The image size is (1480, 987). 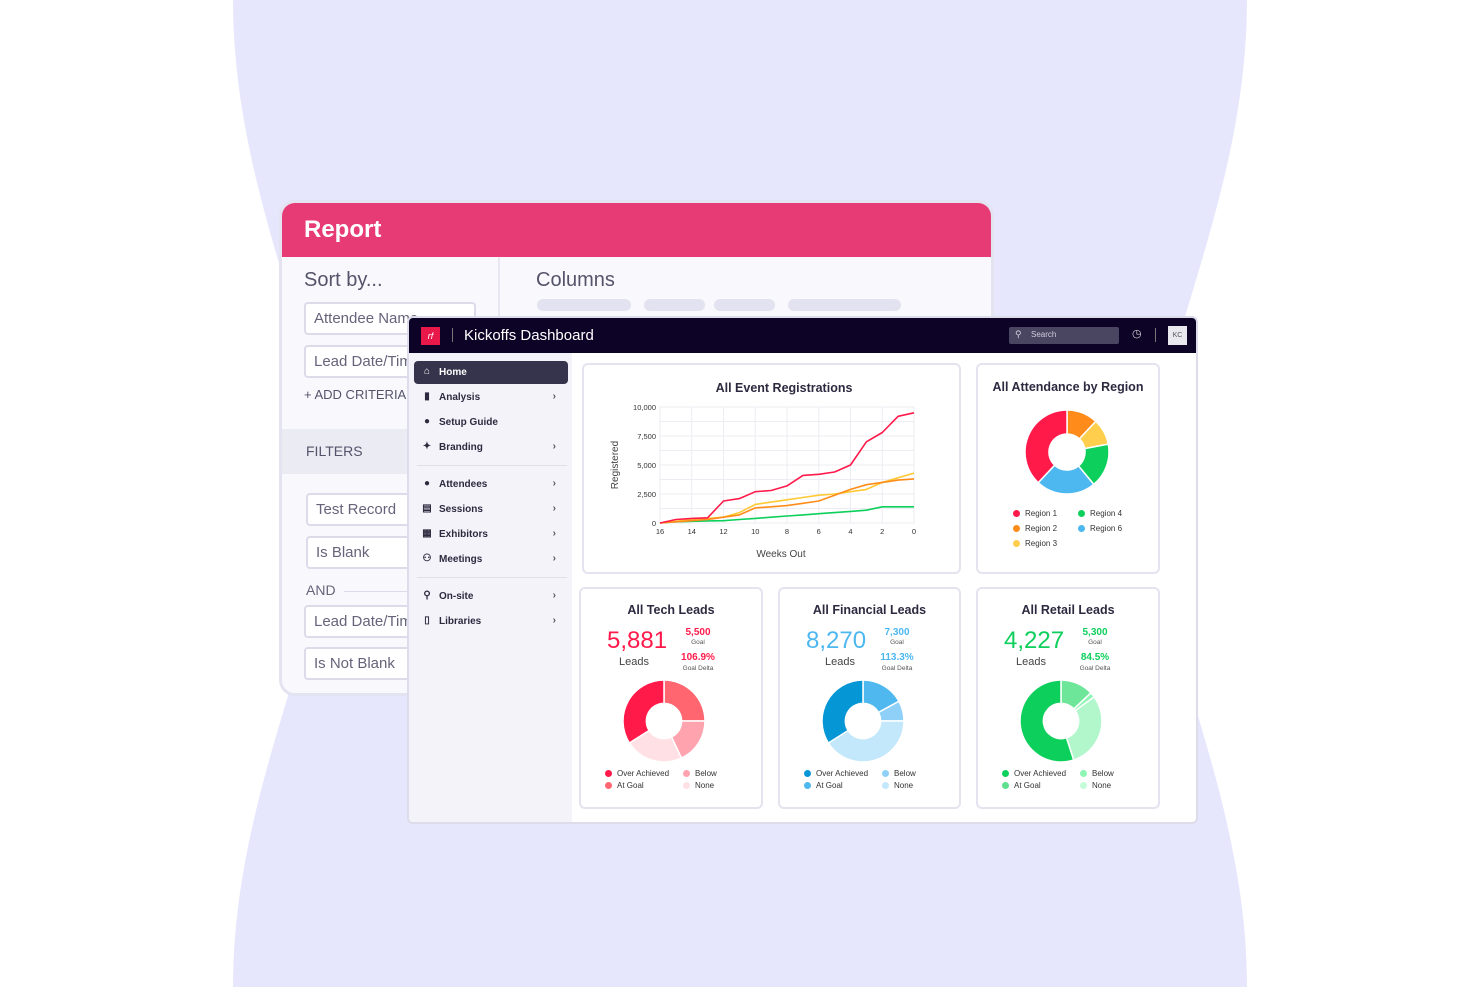 What do you see at coordinates (427, 371) in the screenshot?
I see `home-icon: ⌂` at bounding box center [427, 371].